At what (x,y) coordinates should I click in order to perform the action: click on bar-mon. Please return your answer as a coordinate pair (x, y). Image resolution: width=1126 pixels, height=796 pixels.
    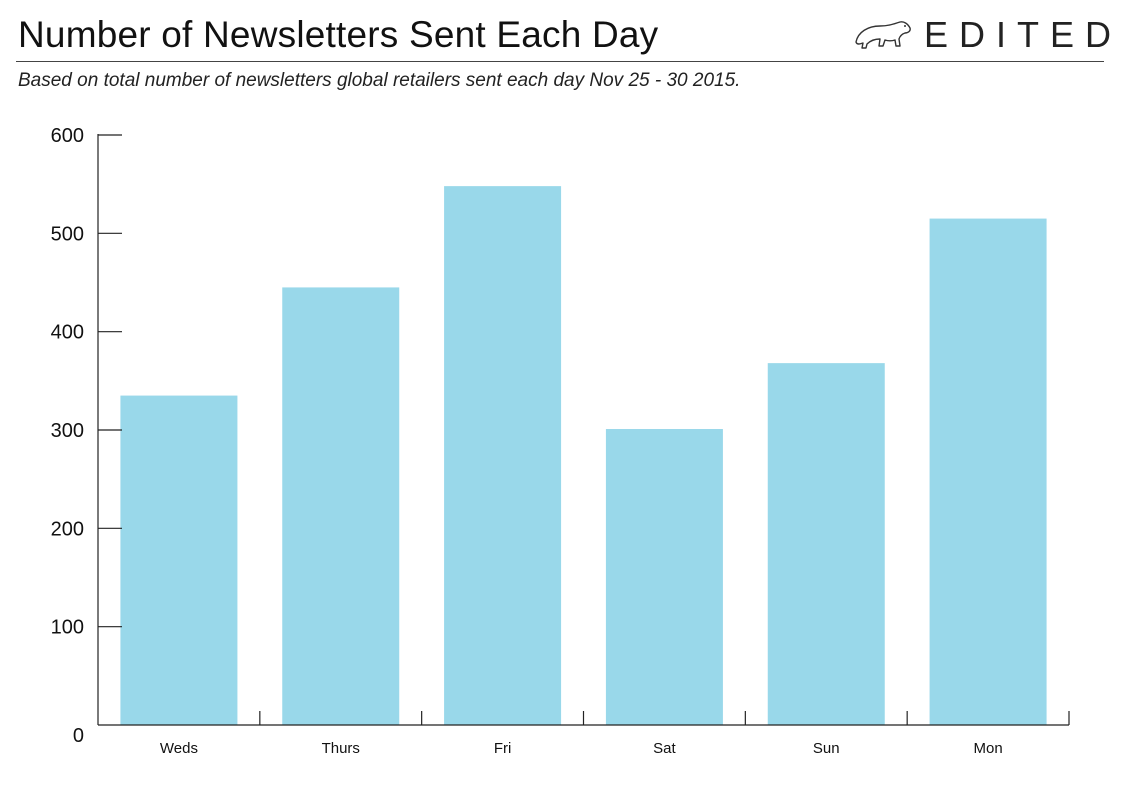
    Looking at the image, I should click on (988, 472).